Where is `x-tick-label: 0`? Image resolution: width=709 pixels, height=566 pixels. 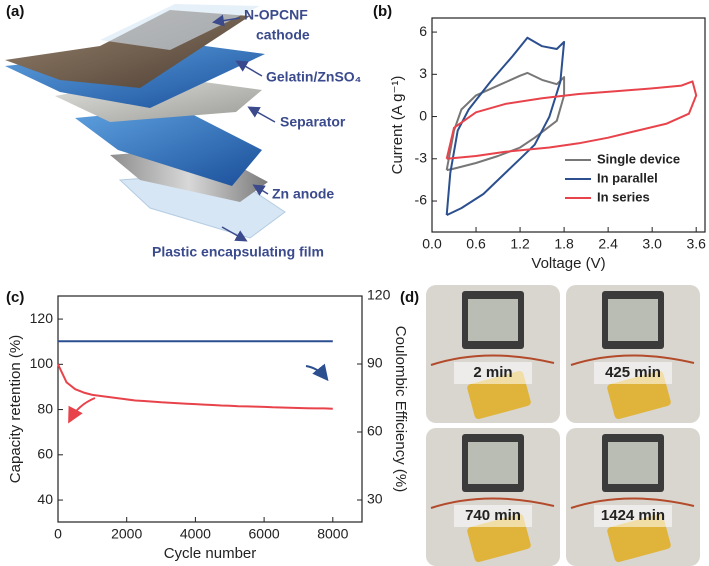
x-tick-label: 0 is located at coordinates (58, 534).